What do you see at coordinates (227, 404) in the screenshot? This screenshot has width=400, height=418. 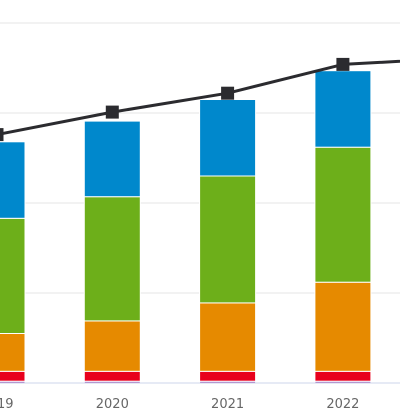 I see `x-tick-label: 2021` at bounding box center [227, 404].